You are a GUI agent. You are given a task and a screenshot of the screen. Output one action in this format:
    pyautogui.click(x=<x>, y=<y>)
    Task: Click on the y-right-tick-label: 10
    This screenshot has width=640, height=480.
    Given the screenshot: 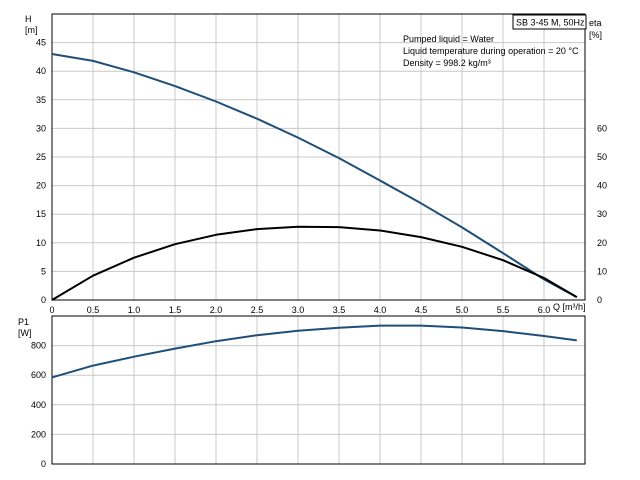 What is the action you would take?
    pyautogui.click(x=602, y=271)
    